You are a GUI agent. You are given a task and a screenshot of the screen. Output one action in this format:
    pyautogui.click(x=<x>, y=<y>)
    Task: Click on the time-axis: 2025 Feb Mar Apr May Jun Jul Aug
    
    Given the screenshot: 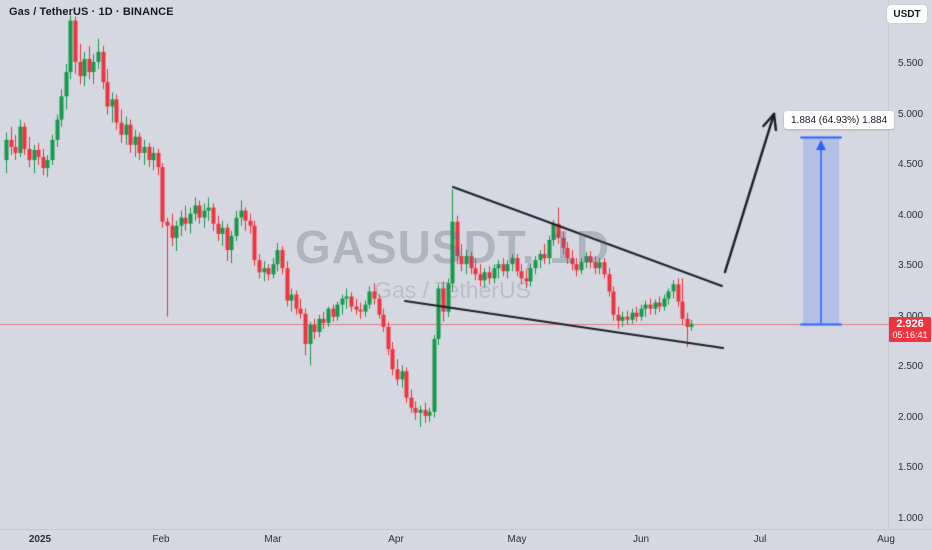 What is the action you would take?
    pyautogui.click(x=466, y=540)
    